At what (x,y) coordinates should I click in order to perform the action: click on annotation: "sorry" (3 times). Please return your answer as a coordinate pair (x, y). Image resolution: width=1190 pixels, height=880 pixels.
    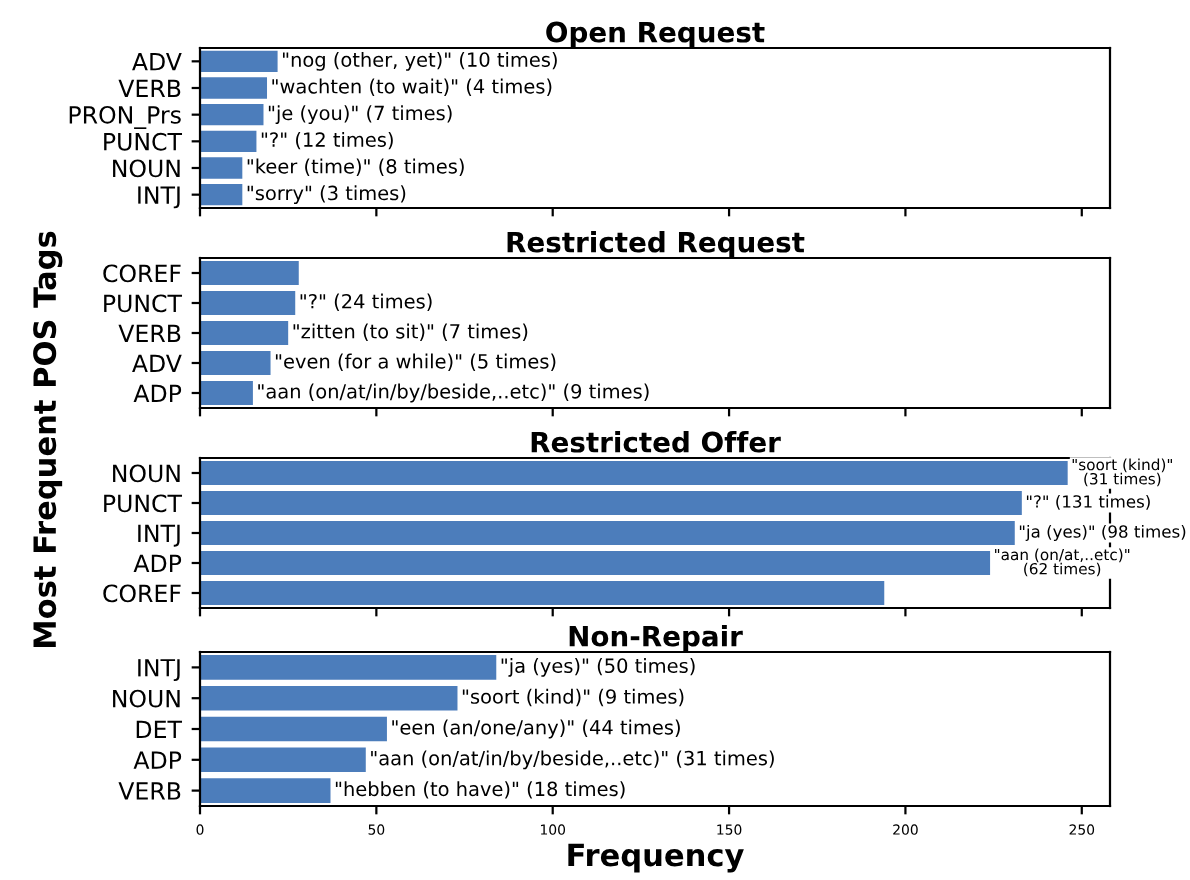
    Looking at the image, I should click on (326, 195).